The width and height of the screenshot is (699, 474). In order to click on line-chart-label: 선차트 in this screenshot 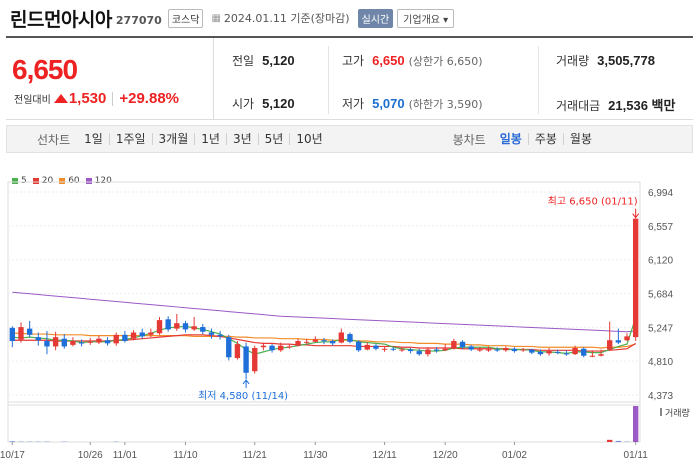, I will do `click(54, 139)`.